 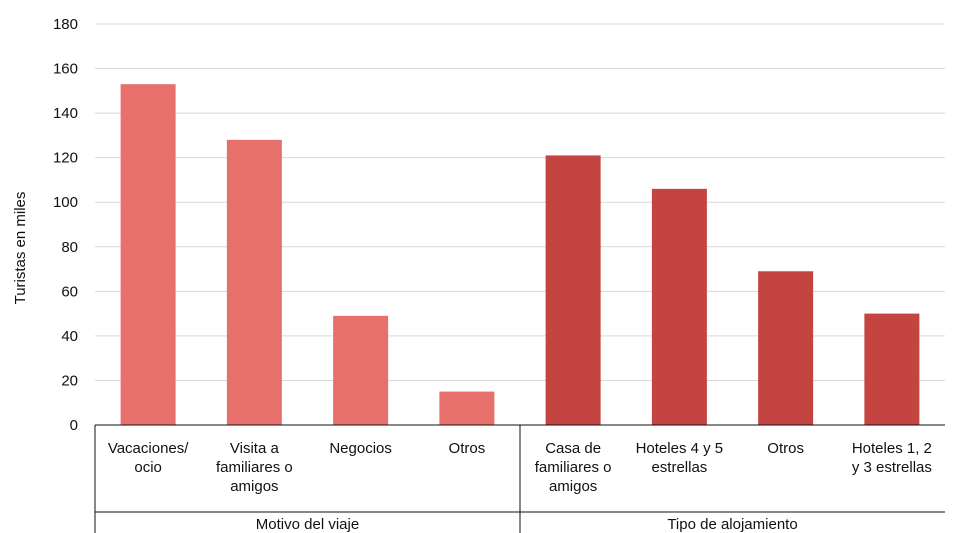 What do you see at coordinates (255, 448) in the screenshot?
I see `category-label: Visita a` at bounding box center [255, 448].